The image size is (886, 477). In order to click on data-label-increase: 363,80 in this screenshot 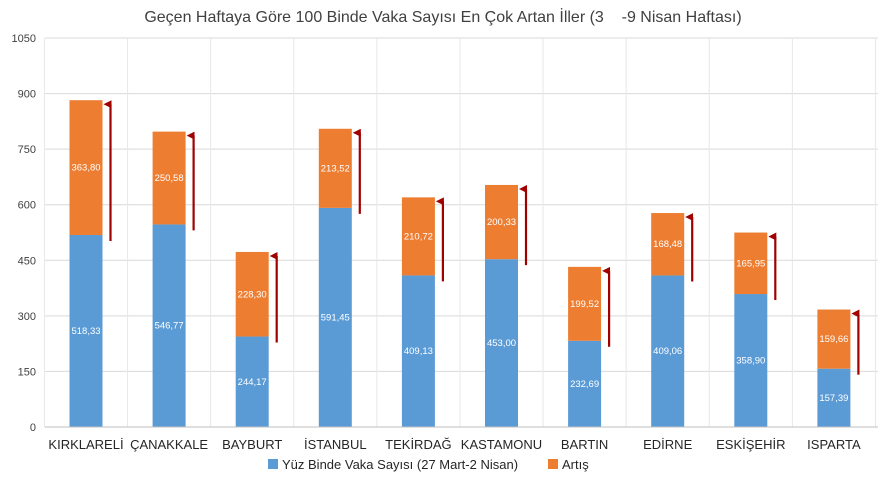, I will do `click(85, 168)`.